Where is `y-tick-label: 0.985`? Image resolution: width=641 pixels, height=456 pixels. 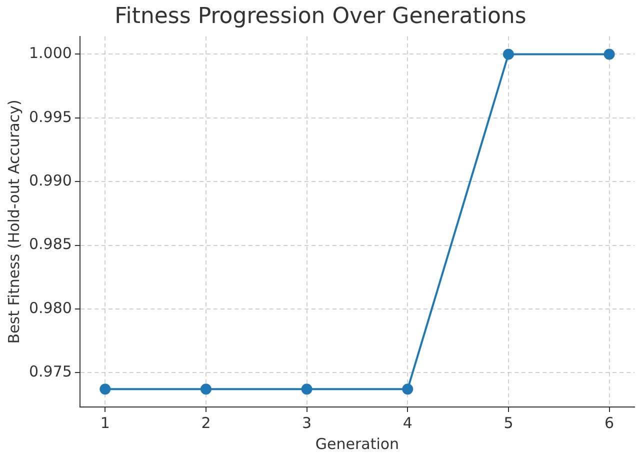 y-tick-label: 0.985 is located at coordinates (50, 244).